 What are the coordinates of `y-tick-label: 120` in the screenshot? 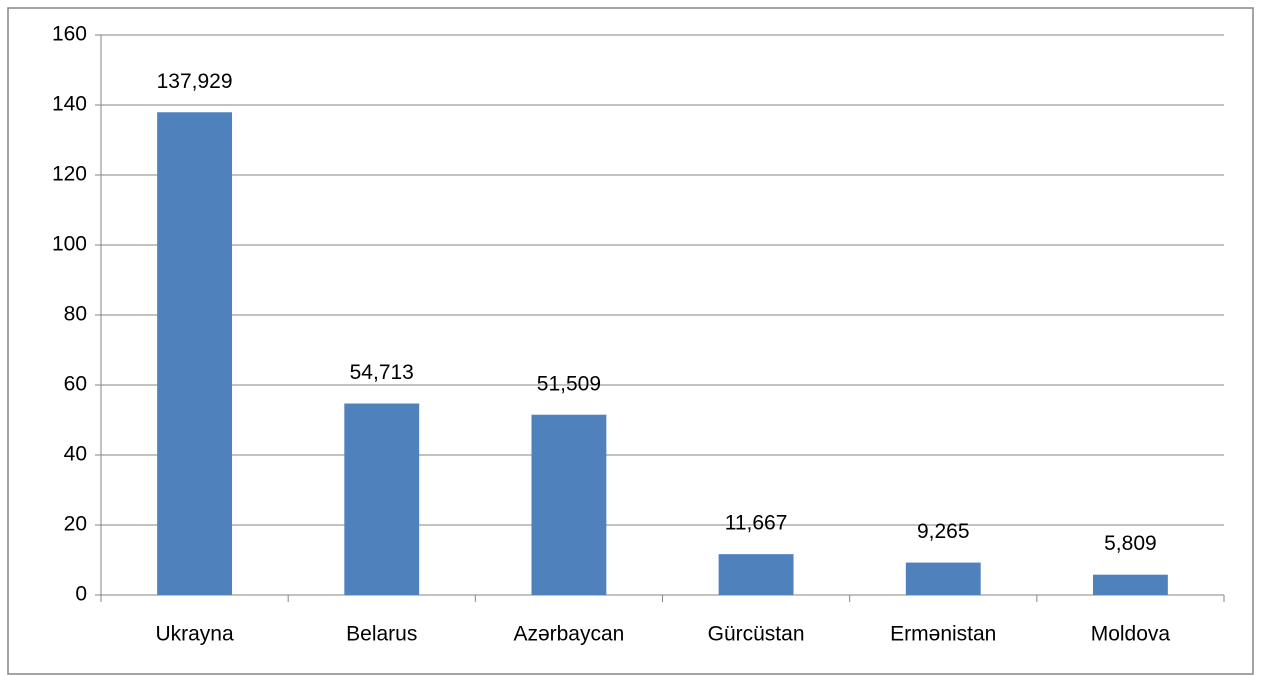 It's located at (69, 174).